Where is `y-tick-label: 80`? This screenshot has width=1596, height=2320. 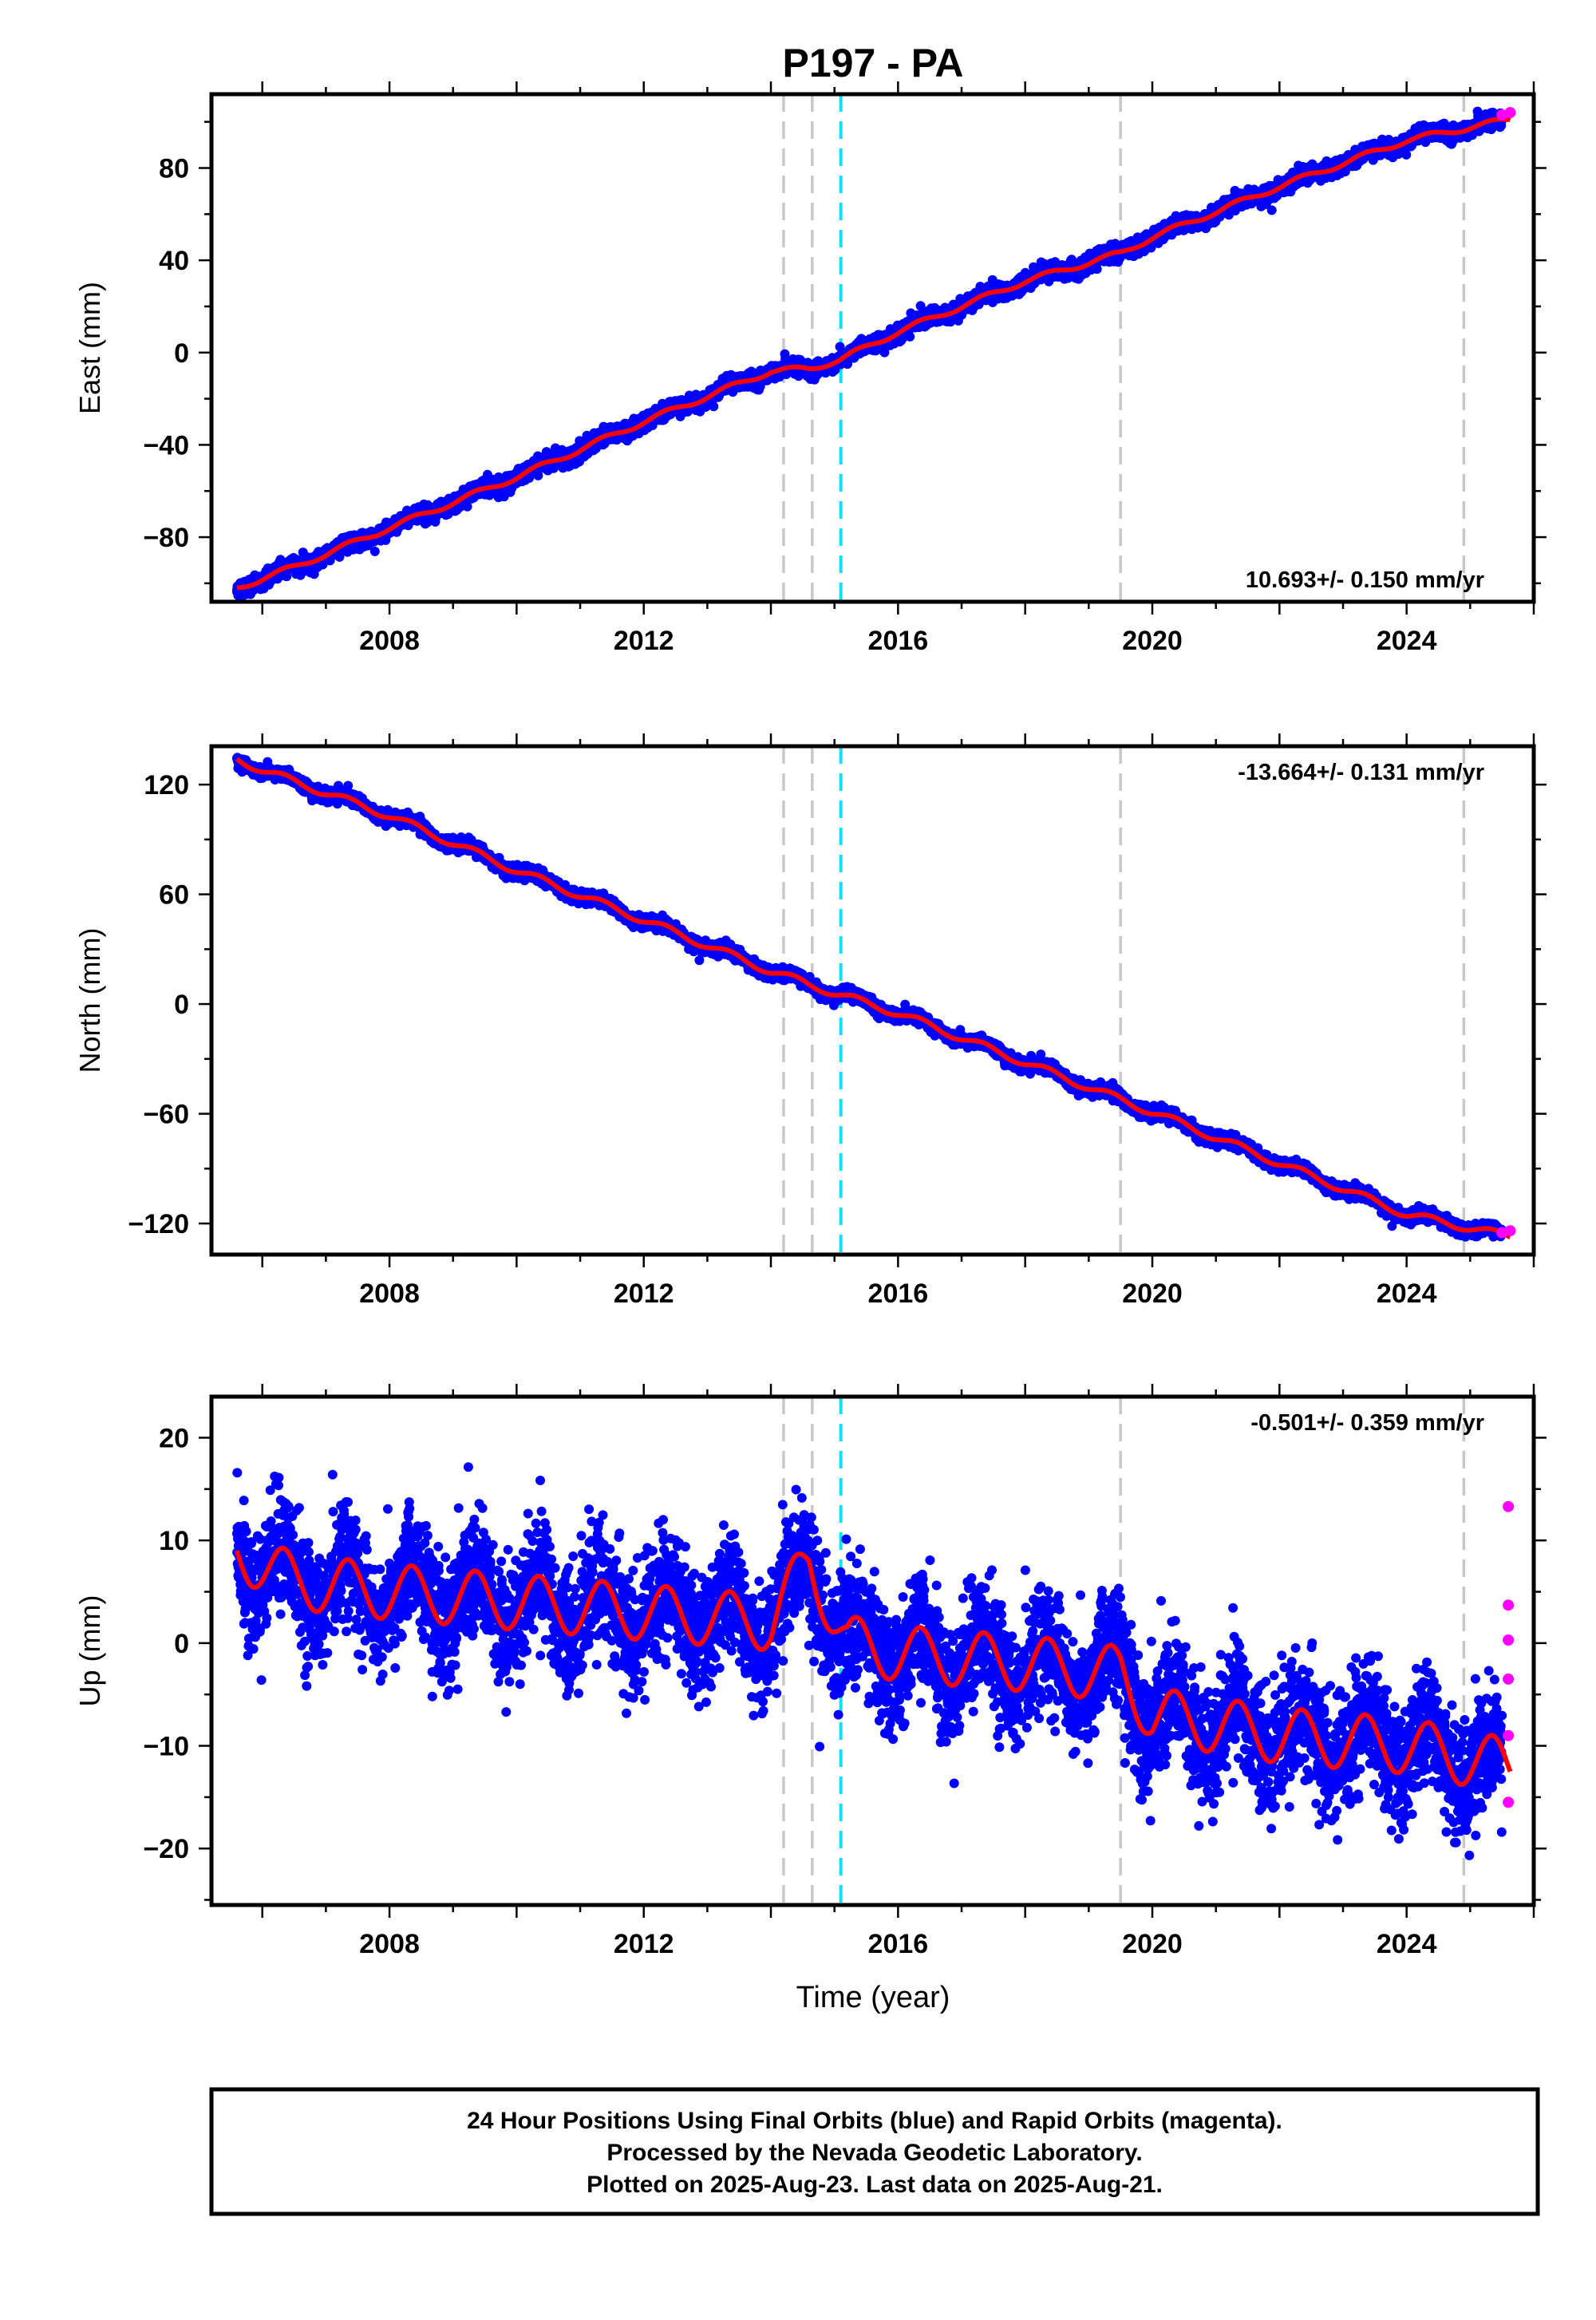 y-tick-label: 80 is located at coordinates (174, 169).